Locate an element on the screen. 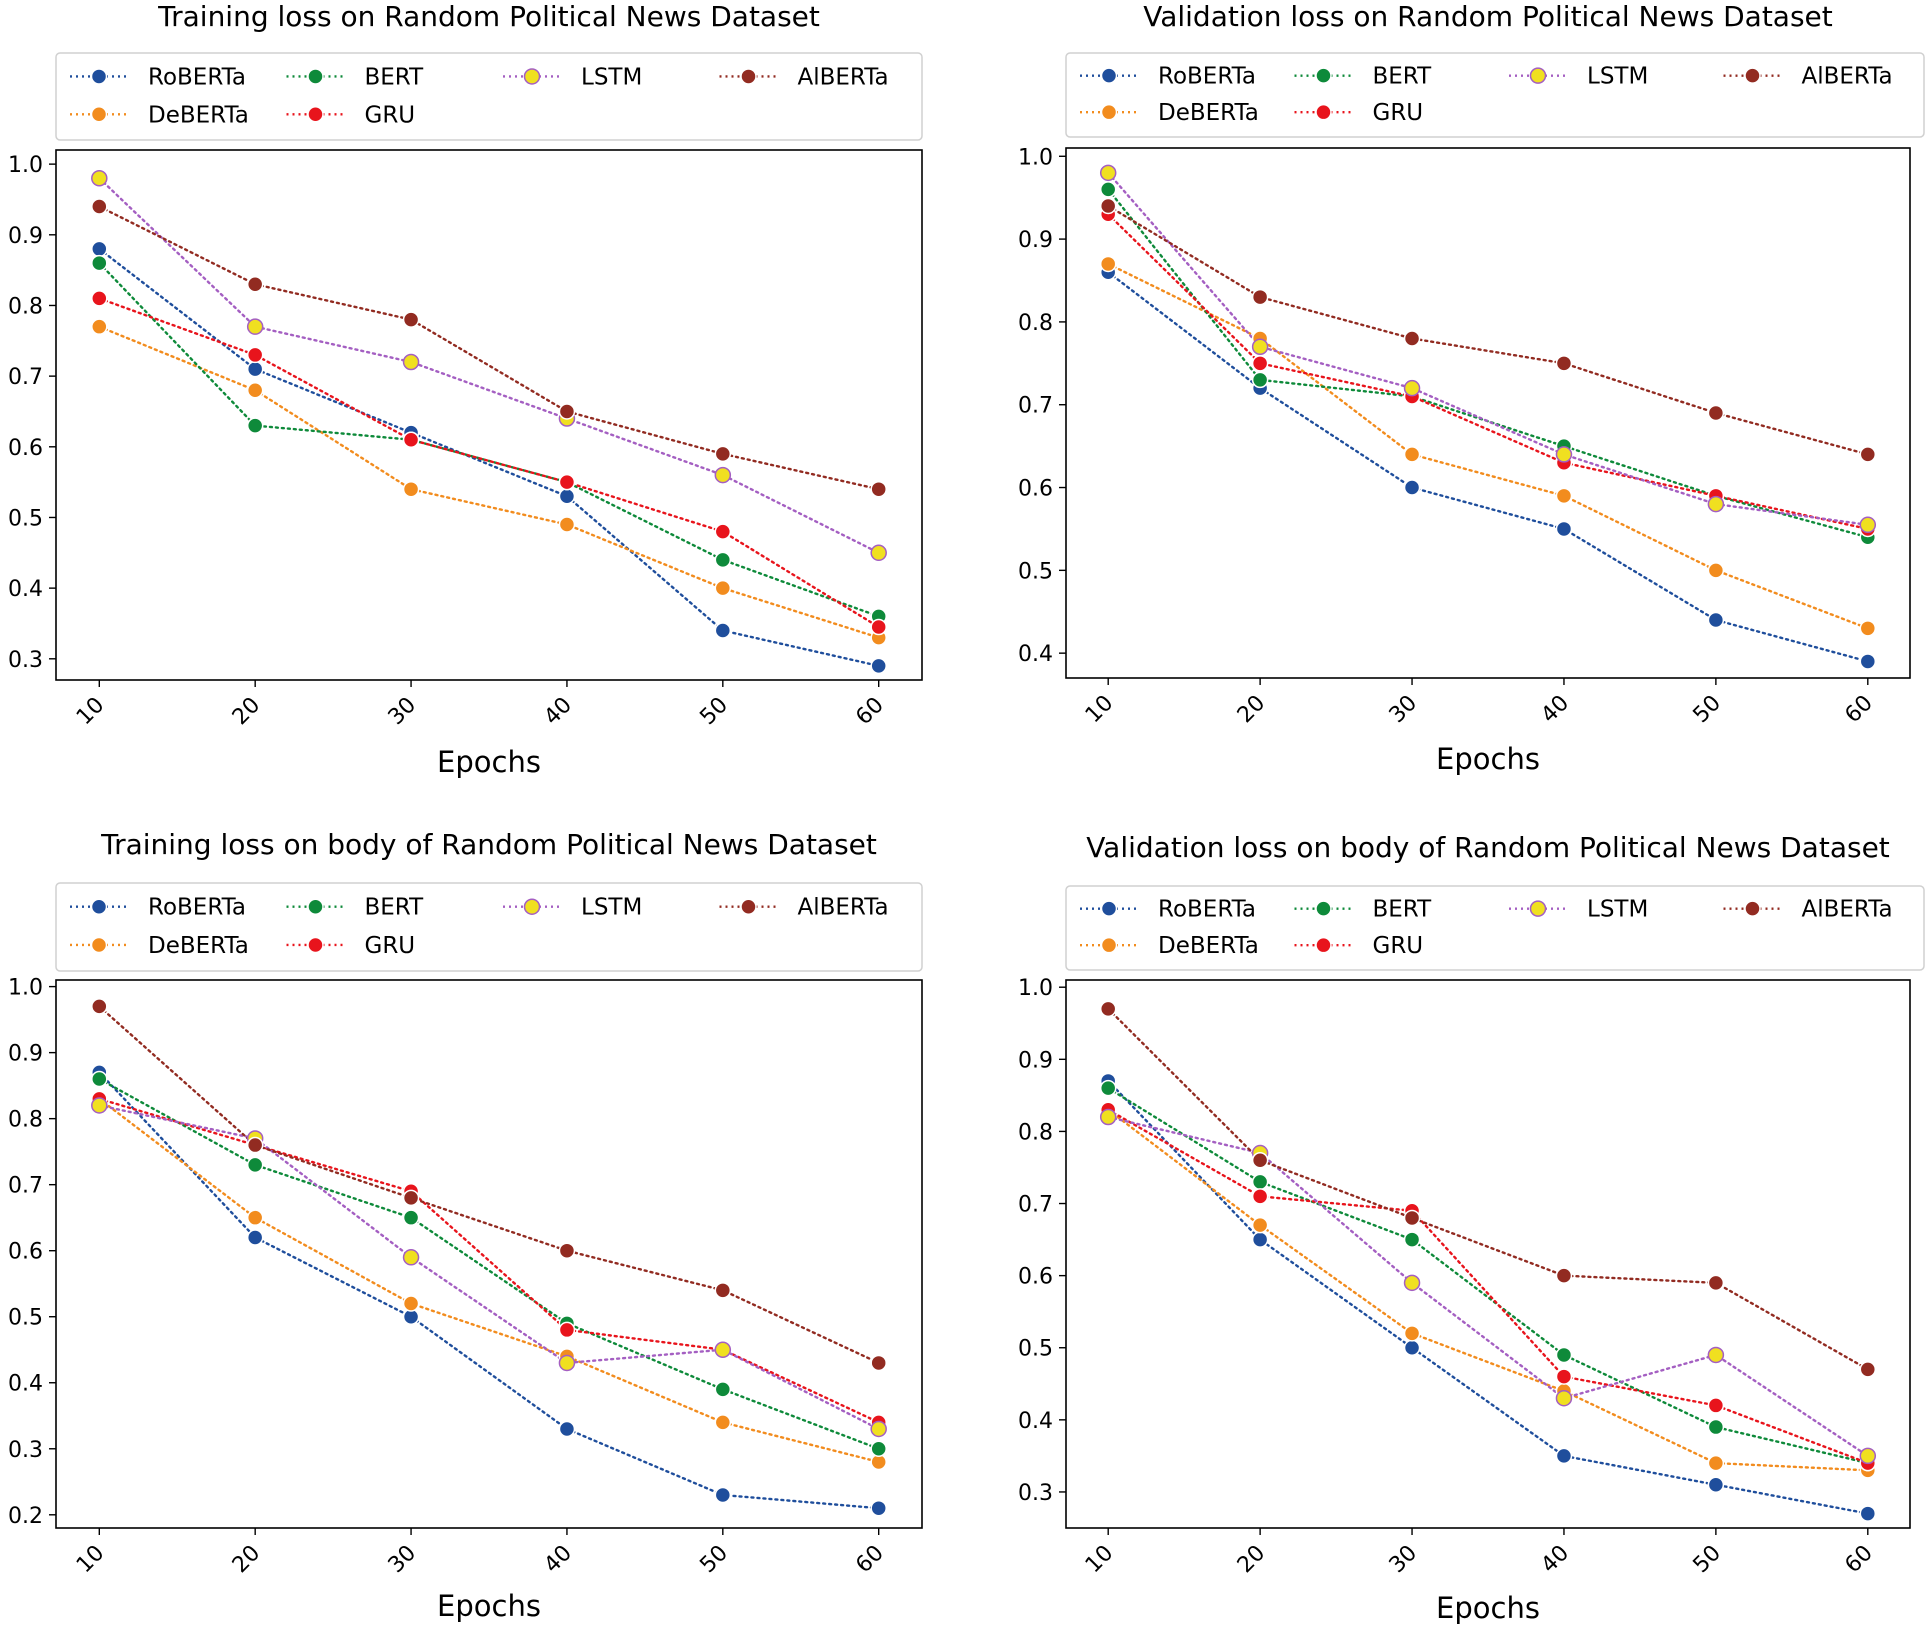 The width and height of the screenshot is (1930, 1627). series-line-deberta is located at coordinates (489, 482).